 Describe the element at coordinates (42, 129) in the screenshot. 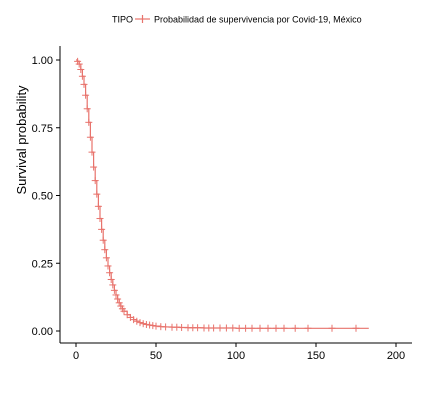

I see `y-tick-label: 0.75` at that location.